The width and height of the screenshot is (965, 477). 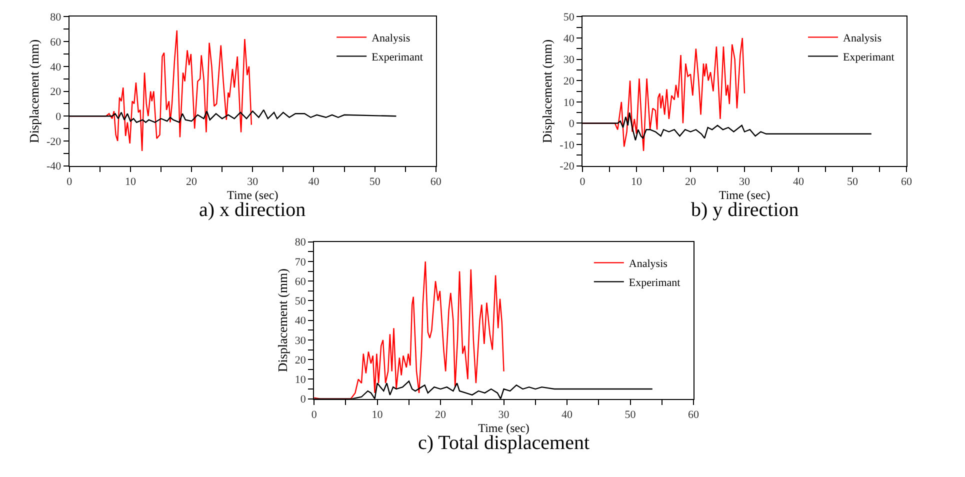 What do you see at coordinates (300, 262) in the screenshot?
I see `y-tick-label: 70` at bounding box center [300, 262].